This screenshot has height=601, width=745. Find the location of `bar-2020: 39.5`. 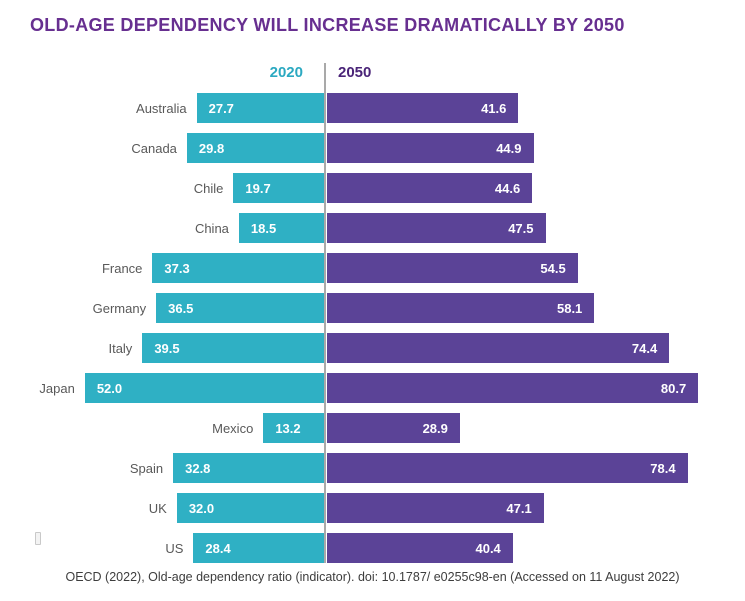

bar-2020: 39.5 is located at coordinates (233, 348).